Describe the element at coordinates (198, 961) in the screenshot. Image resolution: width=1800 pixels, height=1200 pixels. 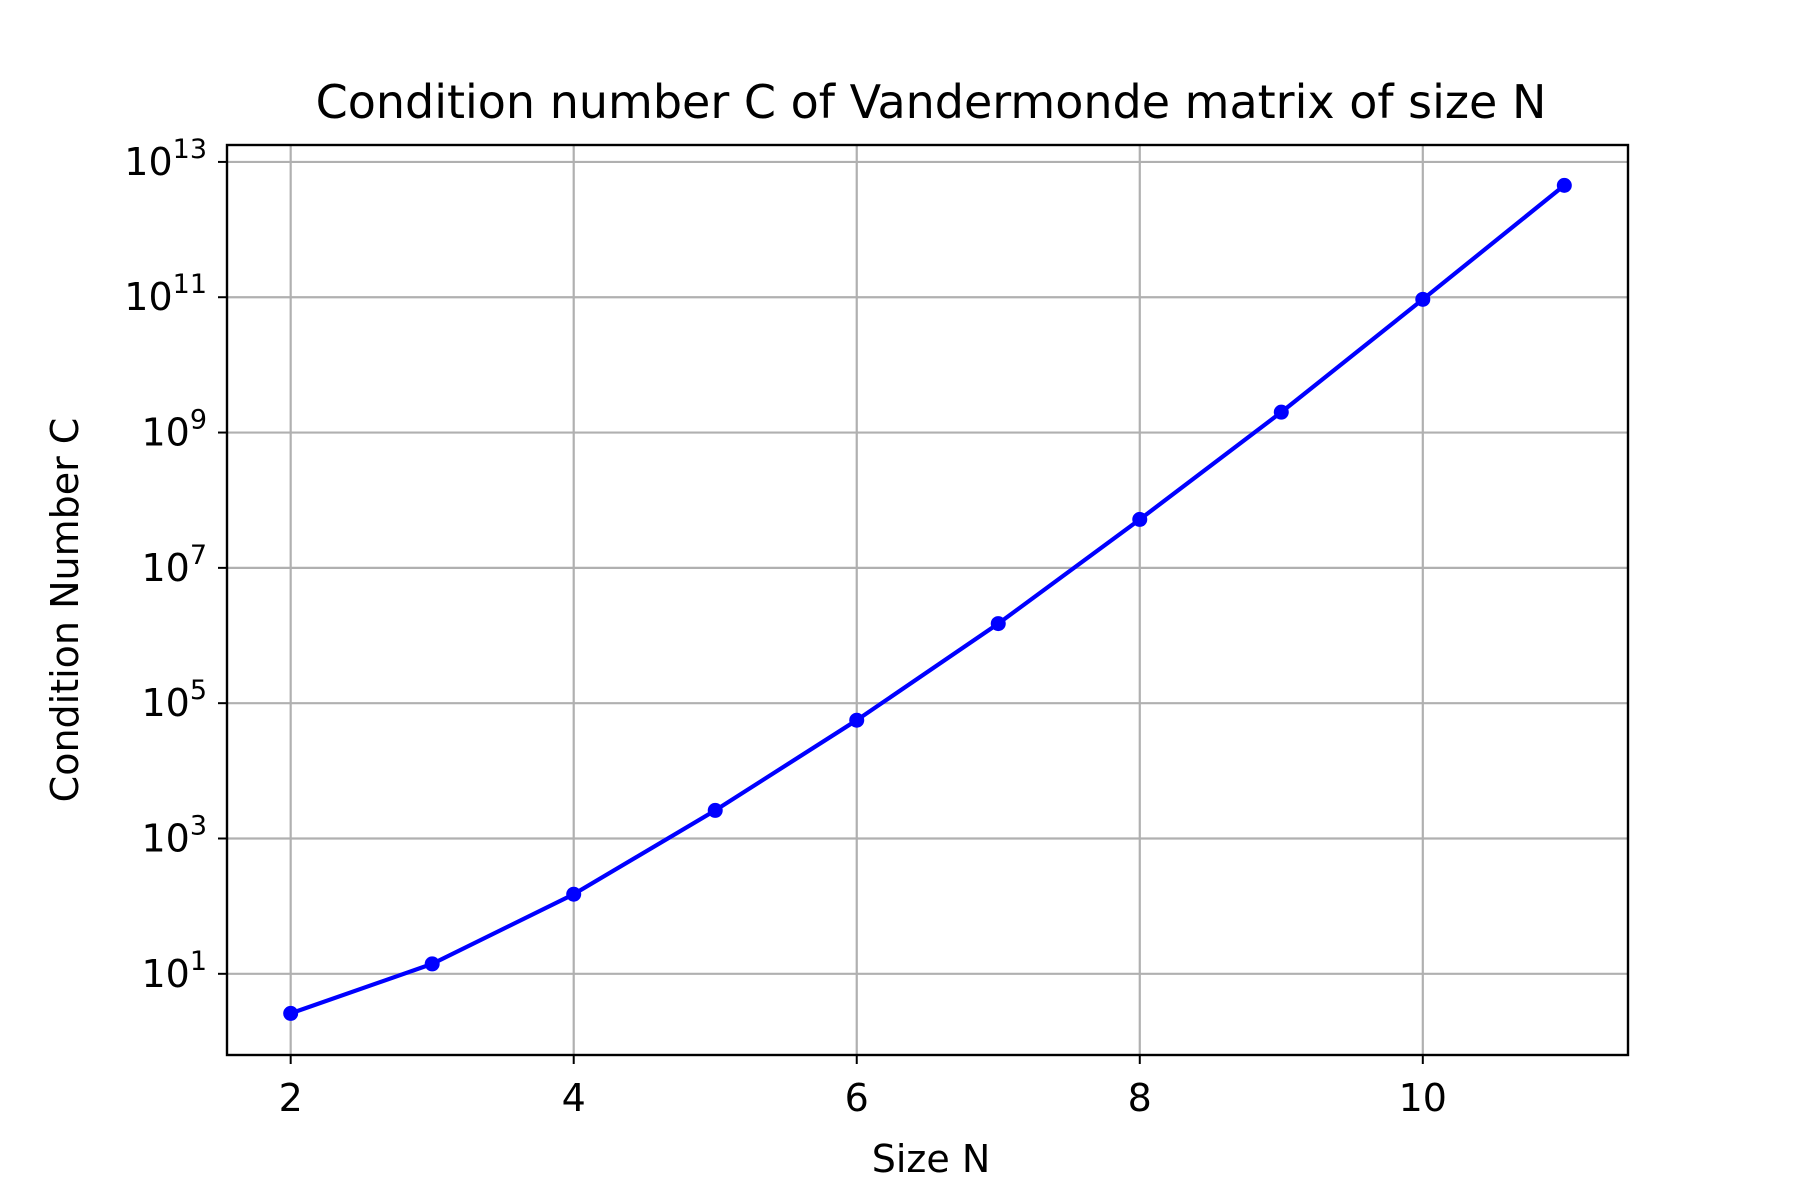
I see `y-tick-label-exponent: 1` at that location.